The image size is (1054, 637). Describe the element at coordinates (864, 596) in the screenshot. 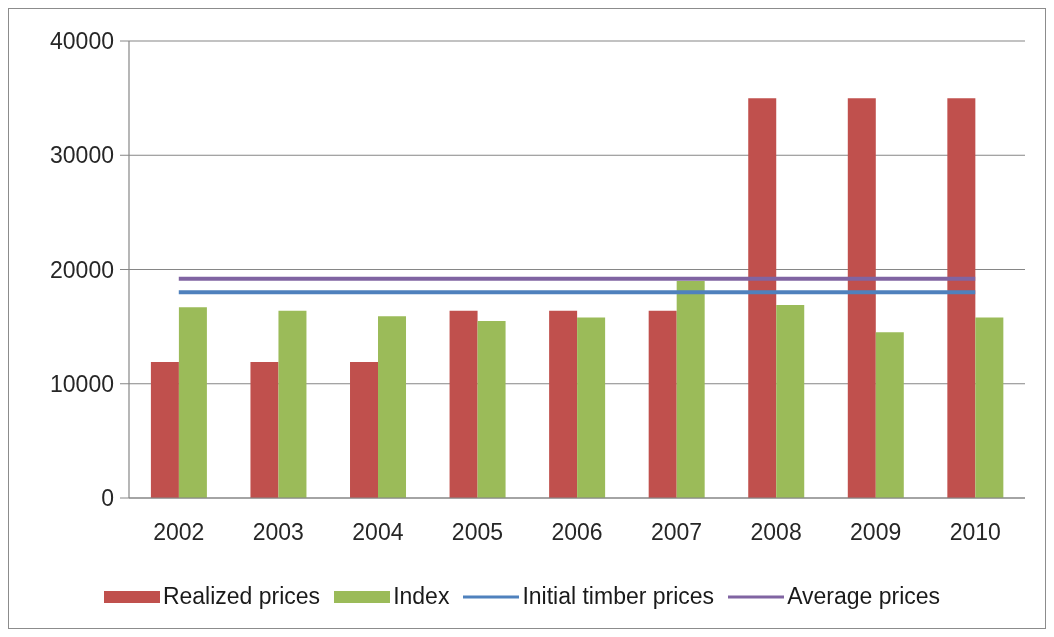

I see `legend-label: Average prices` at that location.